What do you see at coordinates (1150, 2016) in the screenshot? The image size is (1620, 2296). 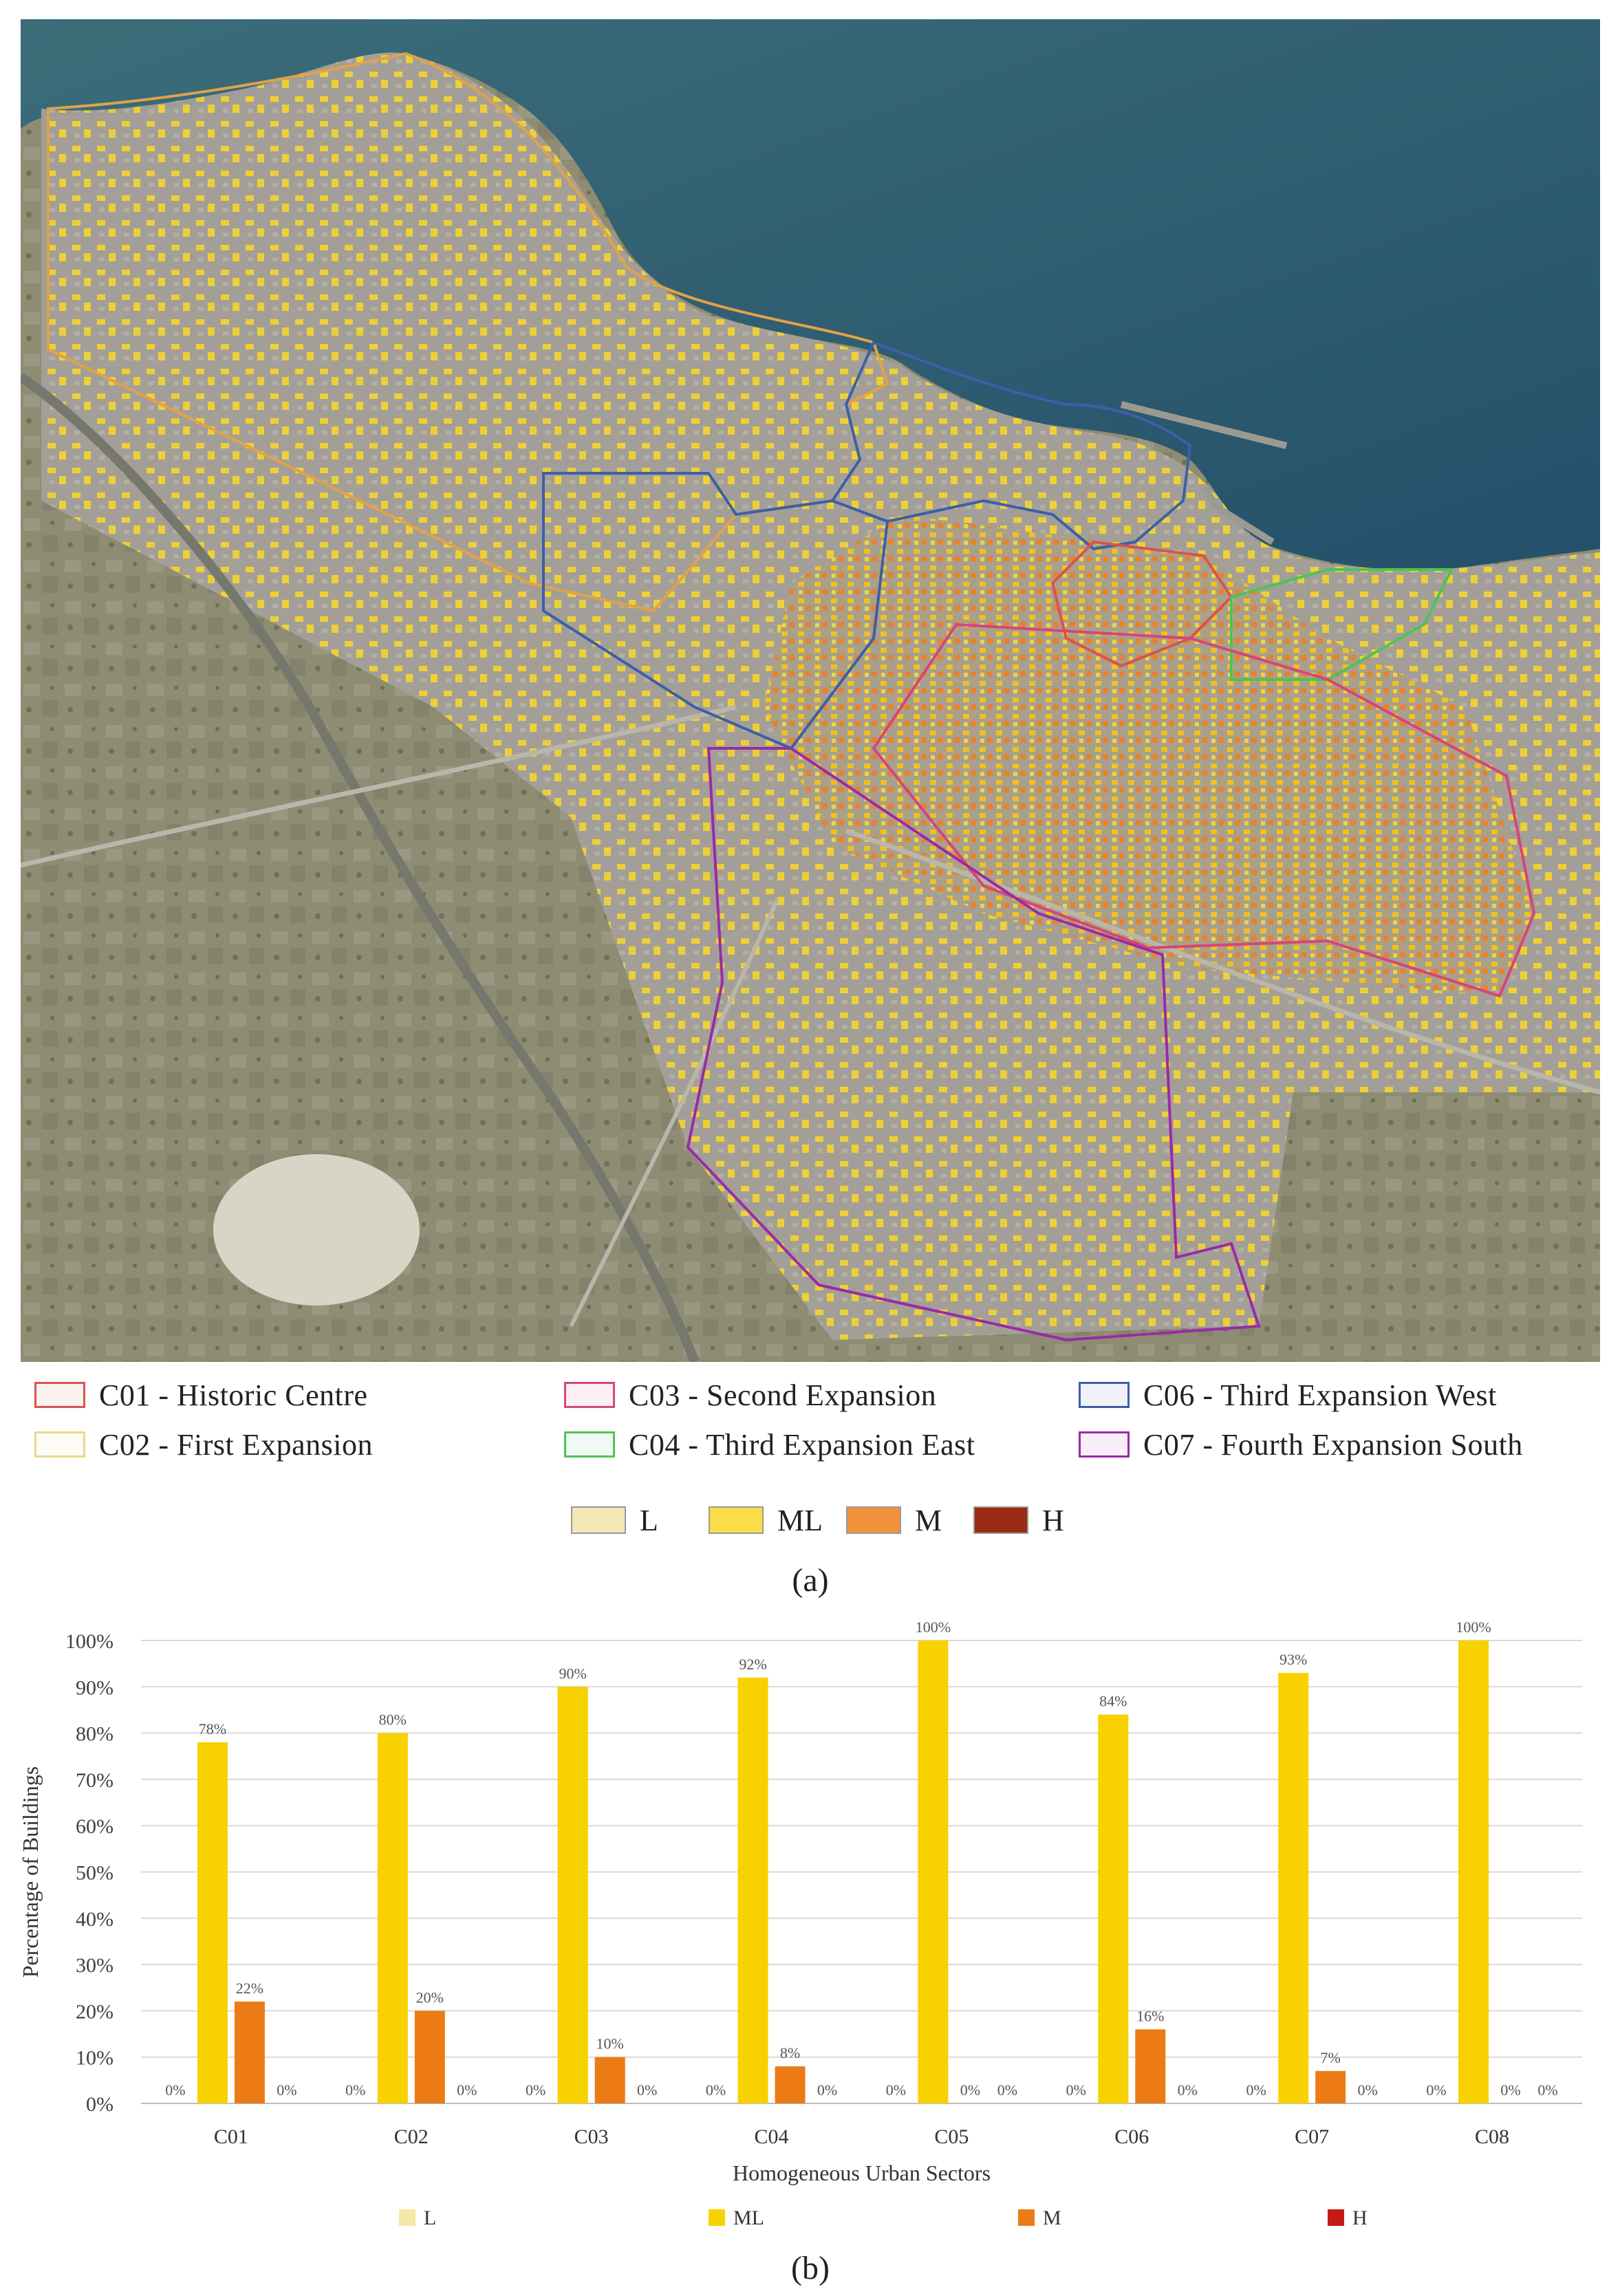 I see `data-label: 16%` at bounding box center [1150, 2016].